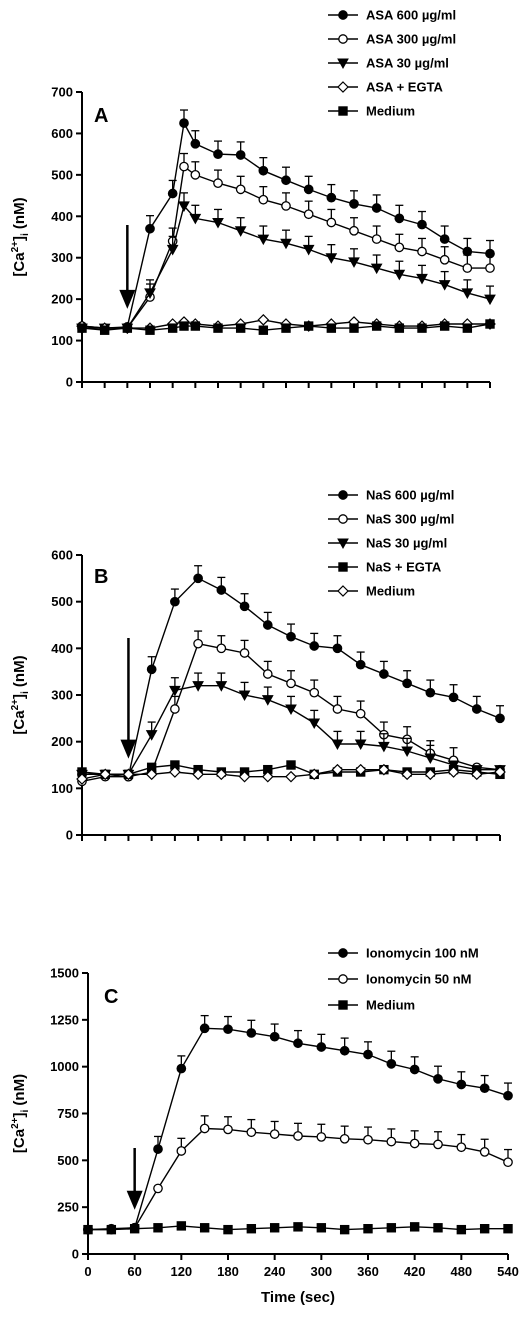  I want to click on x-tick-label: 60, so click(134, 1271).